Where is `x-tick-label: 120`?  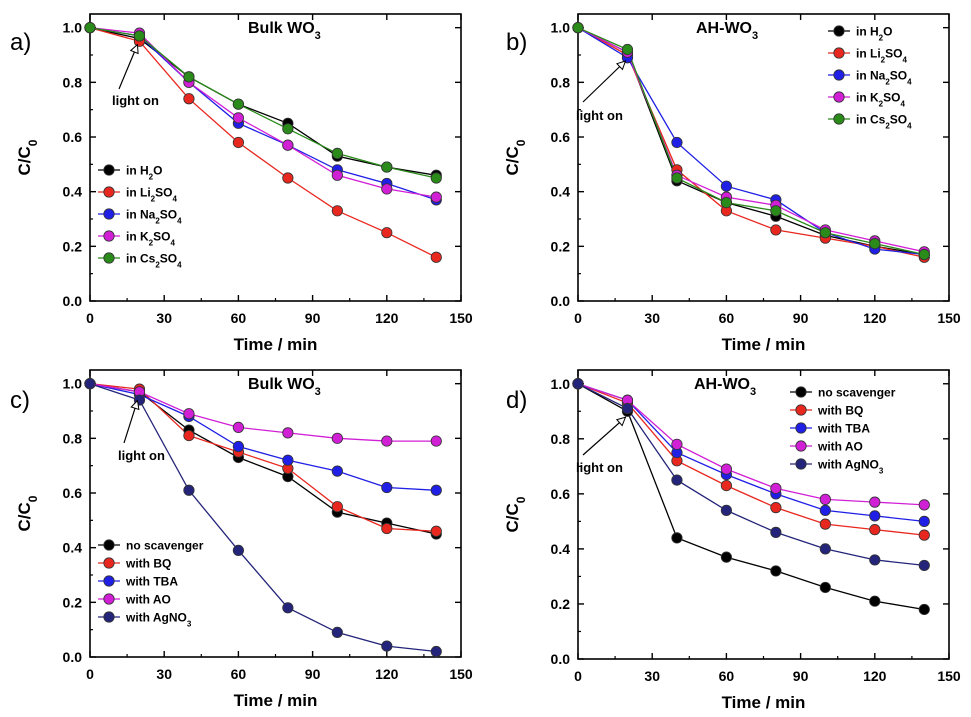
x-tick-label: 120 is located at coordinates (387, 318).